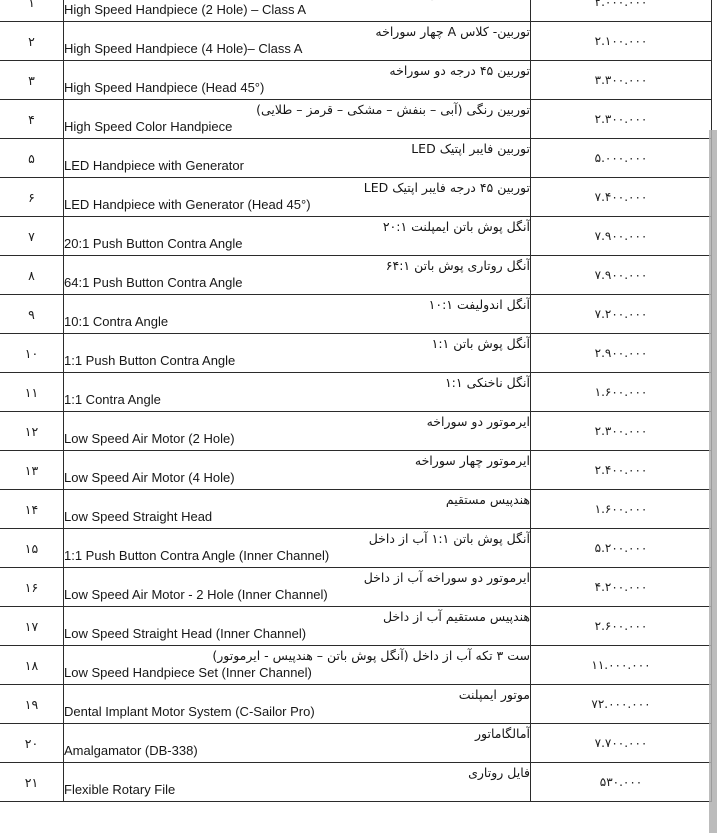  What do you see at coordinates (297, 1) in the screenshot?
I see `description-persian: توربین- کلاس A دو سوراخه` at bounding box center [297, 1].